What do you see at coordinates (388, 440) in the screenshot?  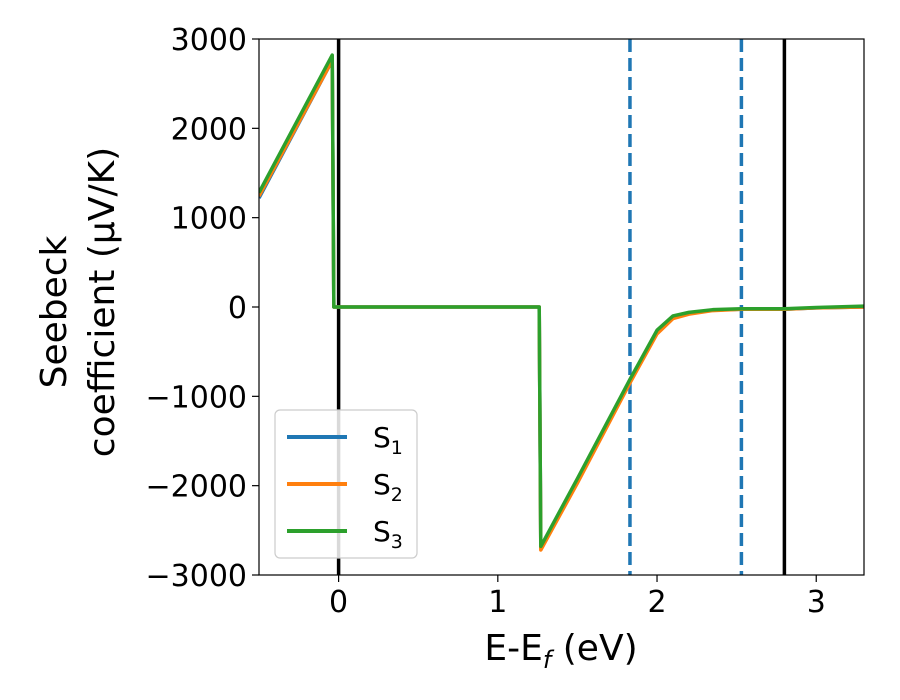 I see `legend-label-s1: S1` at bounding box center [388, 440].